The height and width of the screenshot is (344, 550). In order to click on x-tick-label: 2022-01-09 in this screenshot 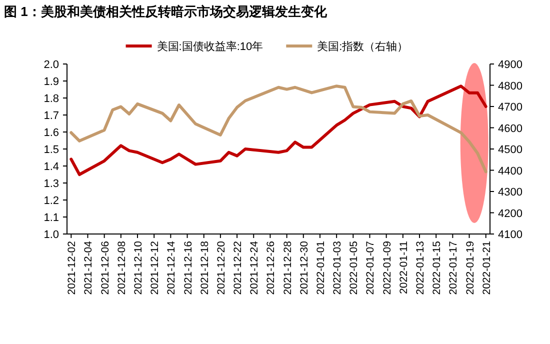, I will do `click(387, 267)`.